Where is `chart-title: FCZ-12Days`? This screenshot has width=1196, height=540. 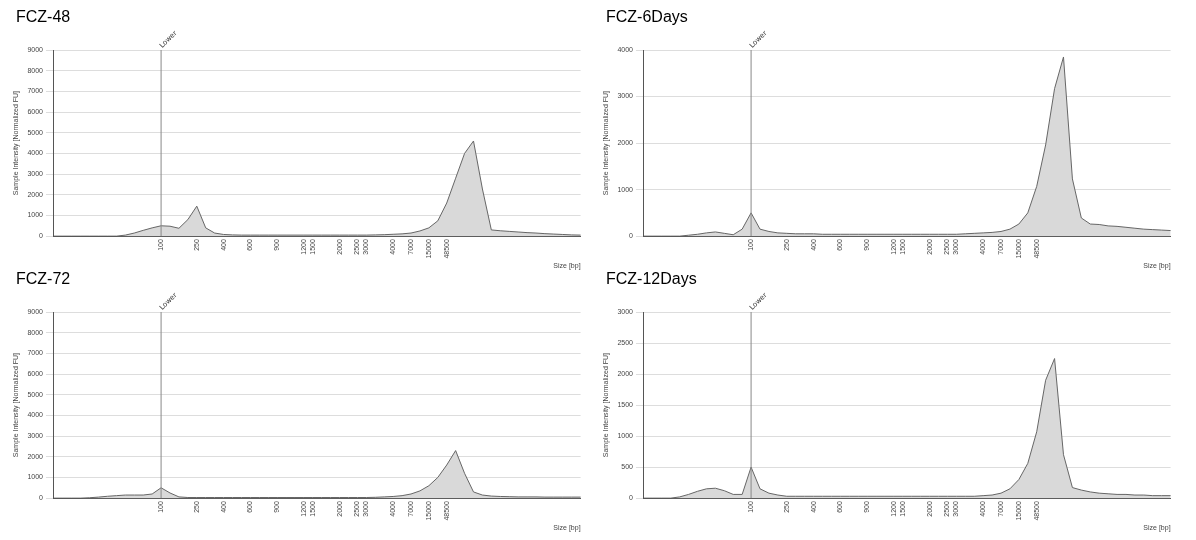
chart-title: FCZ-12Days is located at coordinates (651, 279).